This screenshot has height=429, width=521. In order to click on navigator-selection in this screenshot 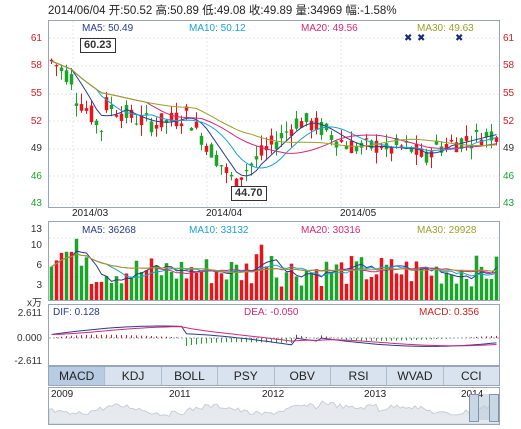, I will do `click(483, 407)`.